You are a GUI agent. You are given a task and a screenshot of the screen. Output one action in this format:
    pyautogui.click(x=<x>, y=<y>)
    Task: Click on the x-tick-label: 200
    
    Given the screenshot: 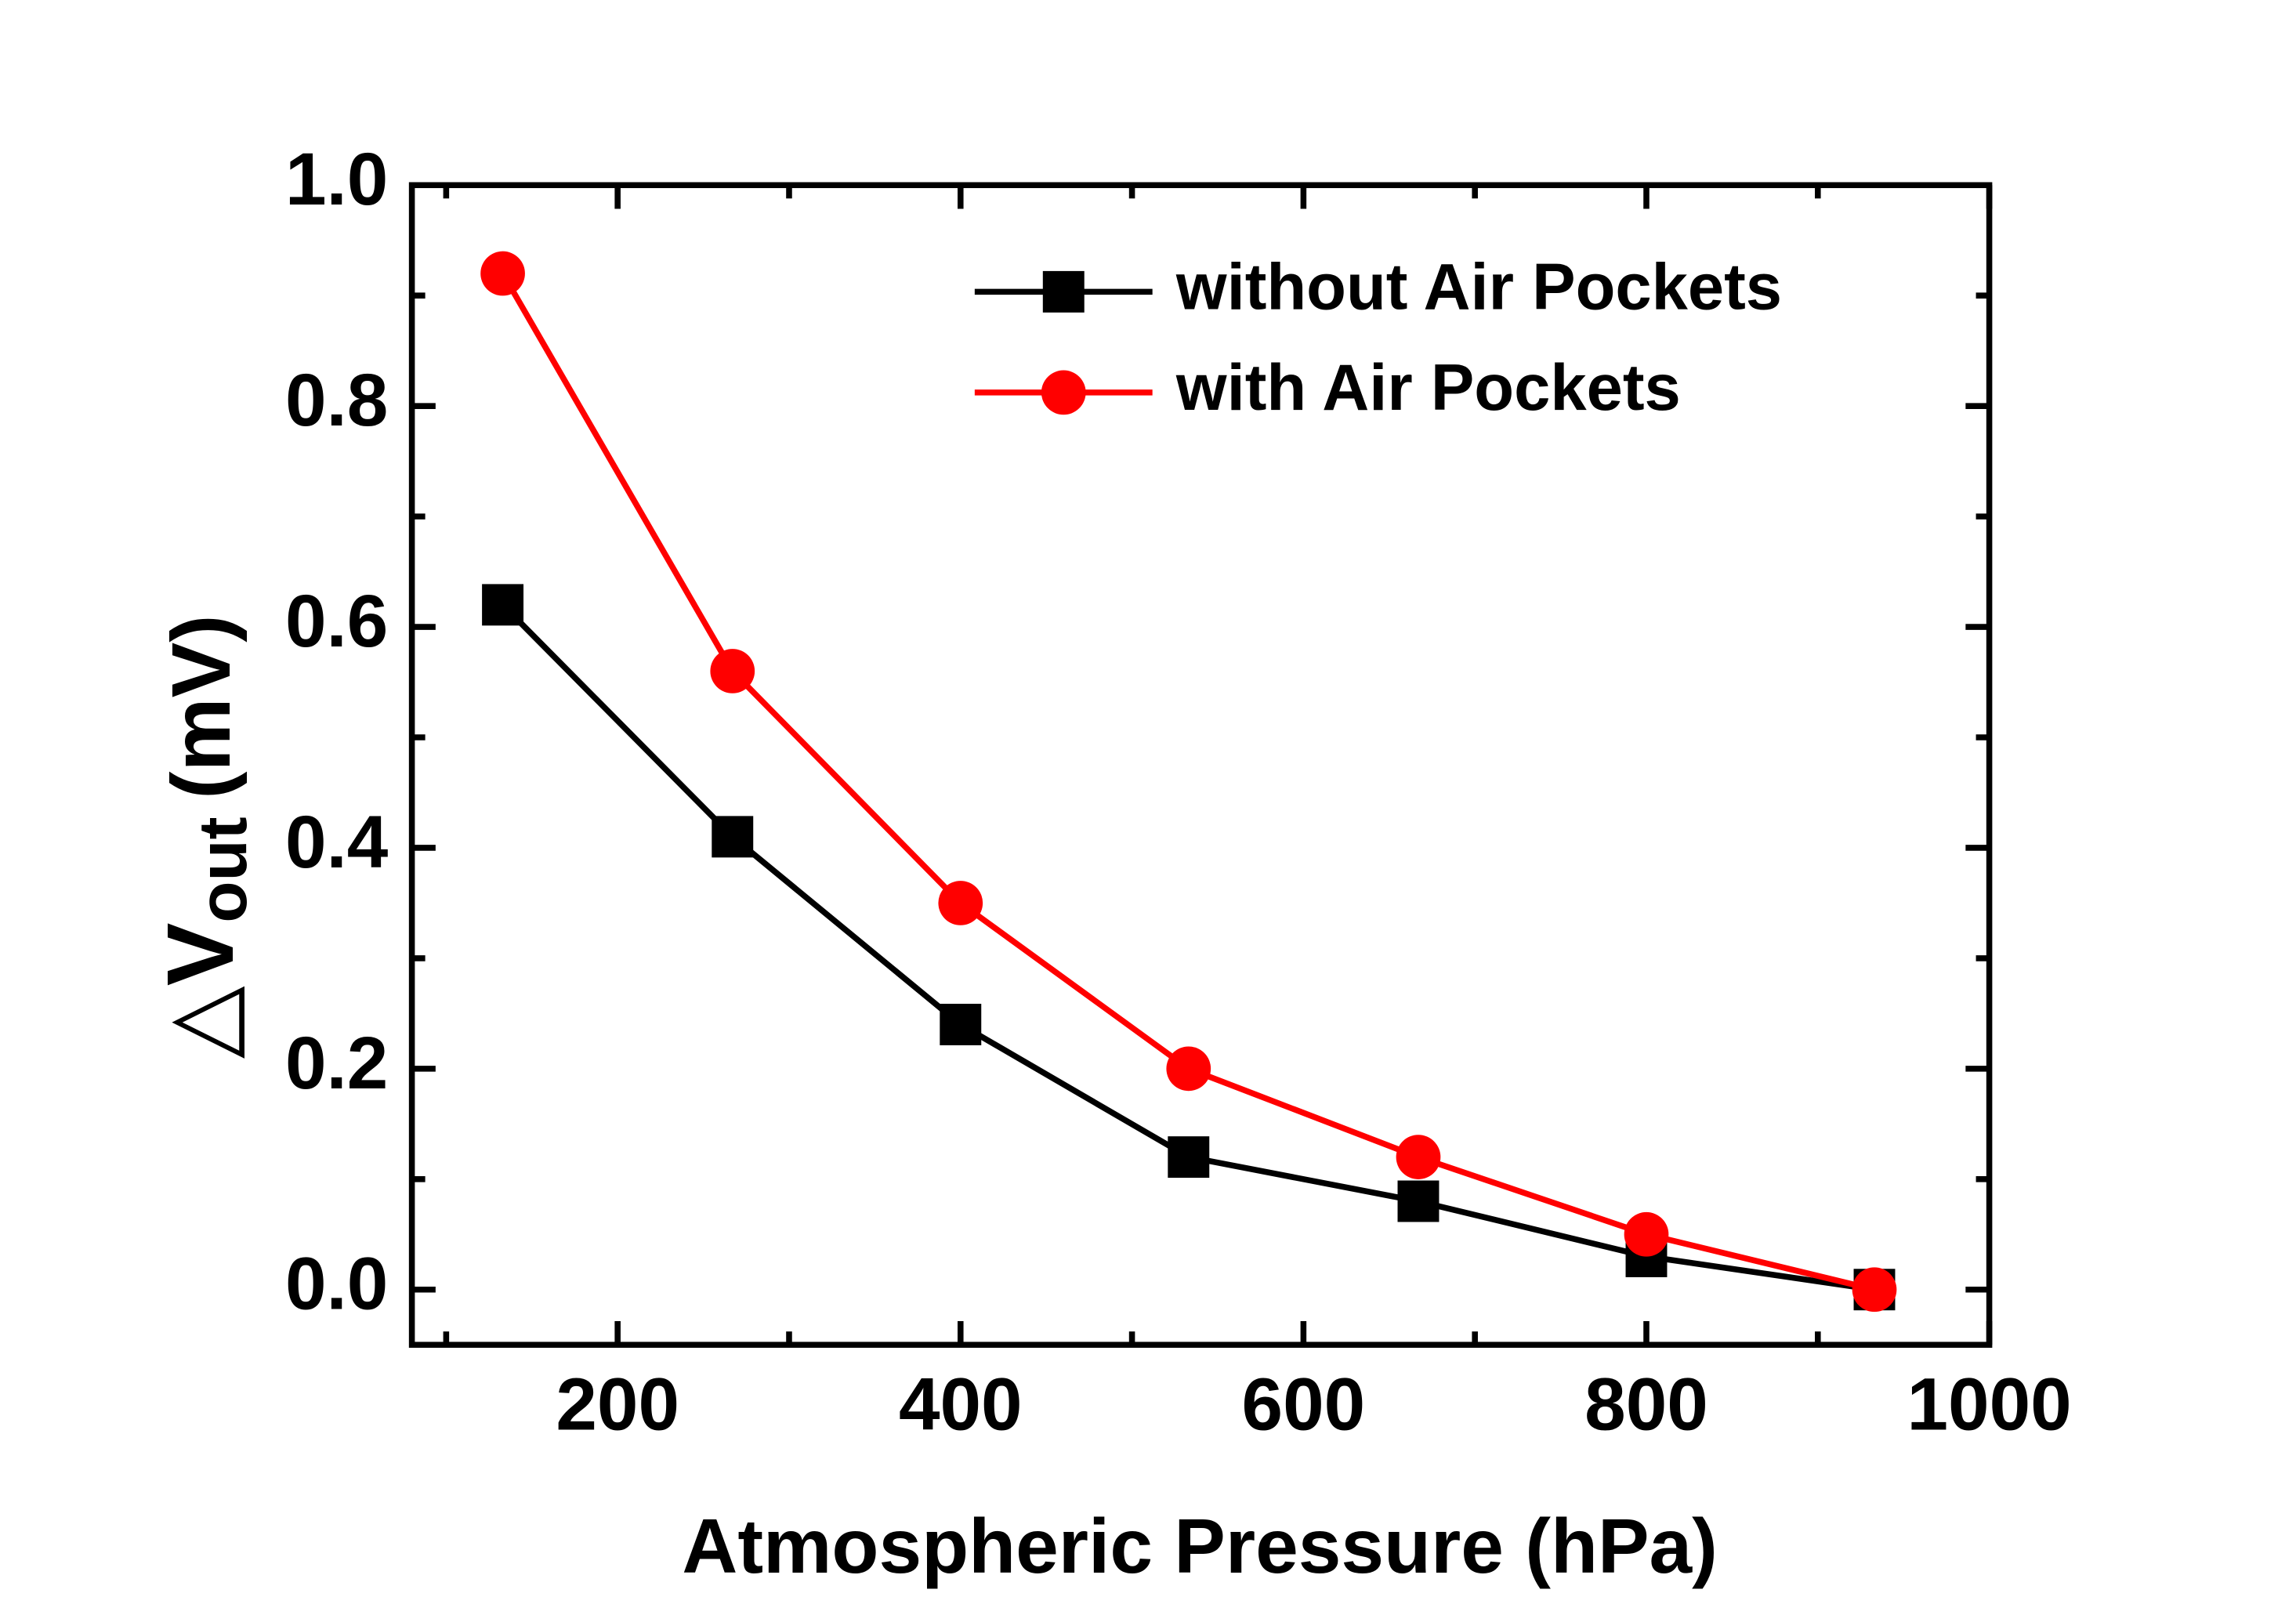 What is the action you would take?
    pyautogui.click(x=617, y=1404)
    